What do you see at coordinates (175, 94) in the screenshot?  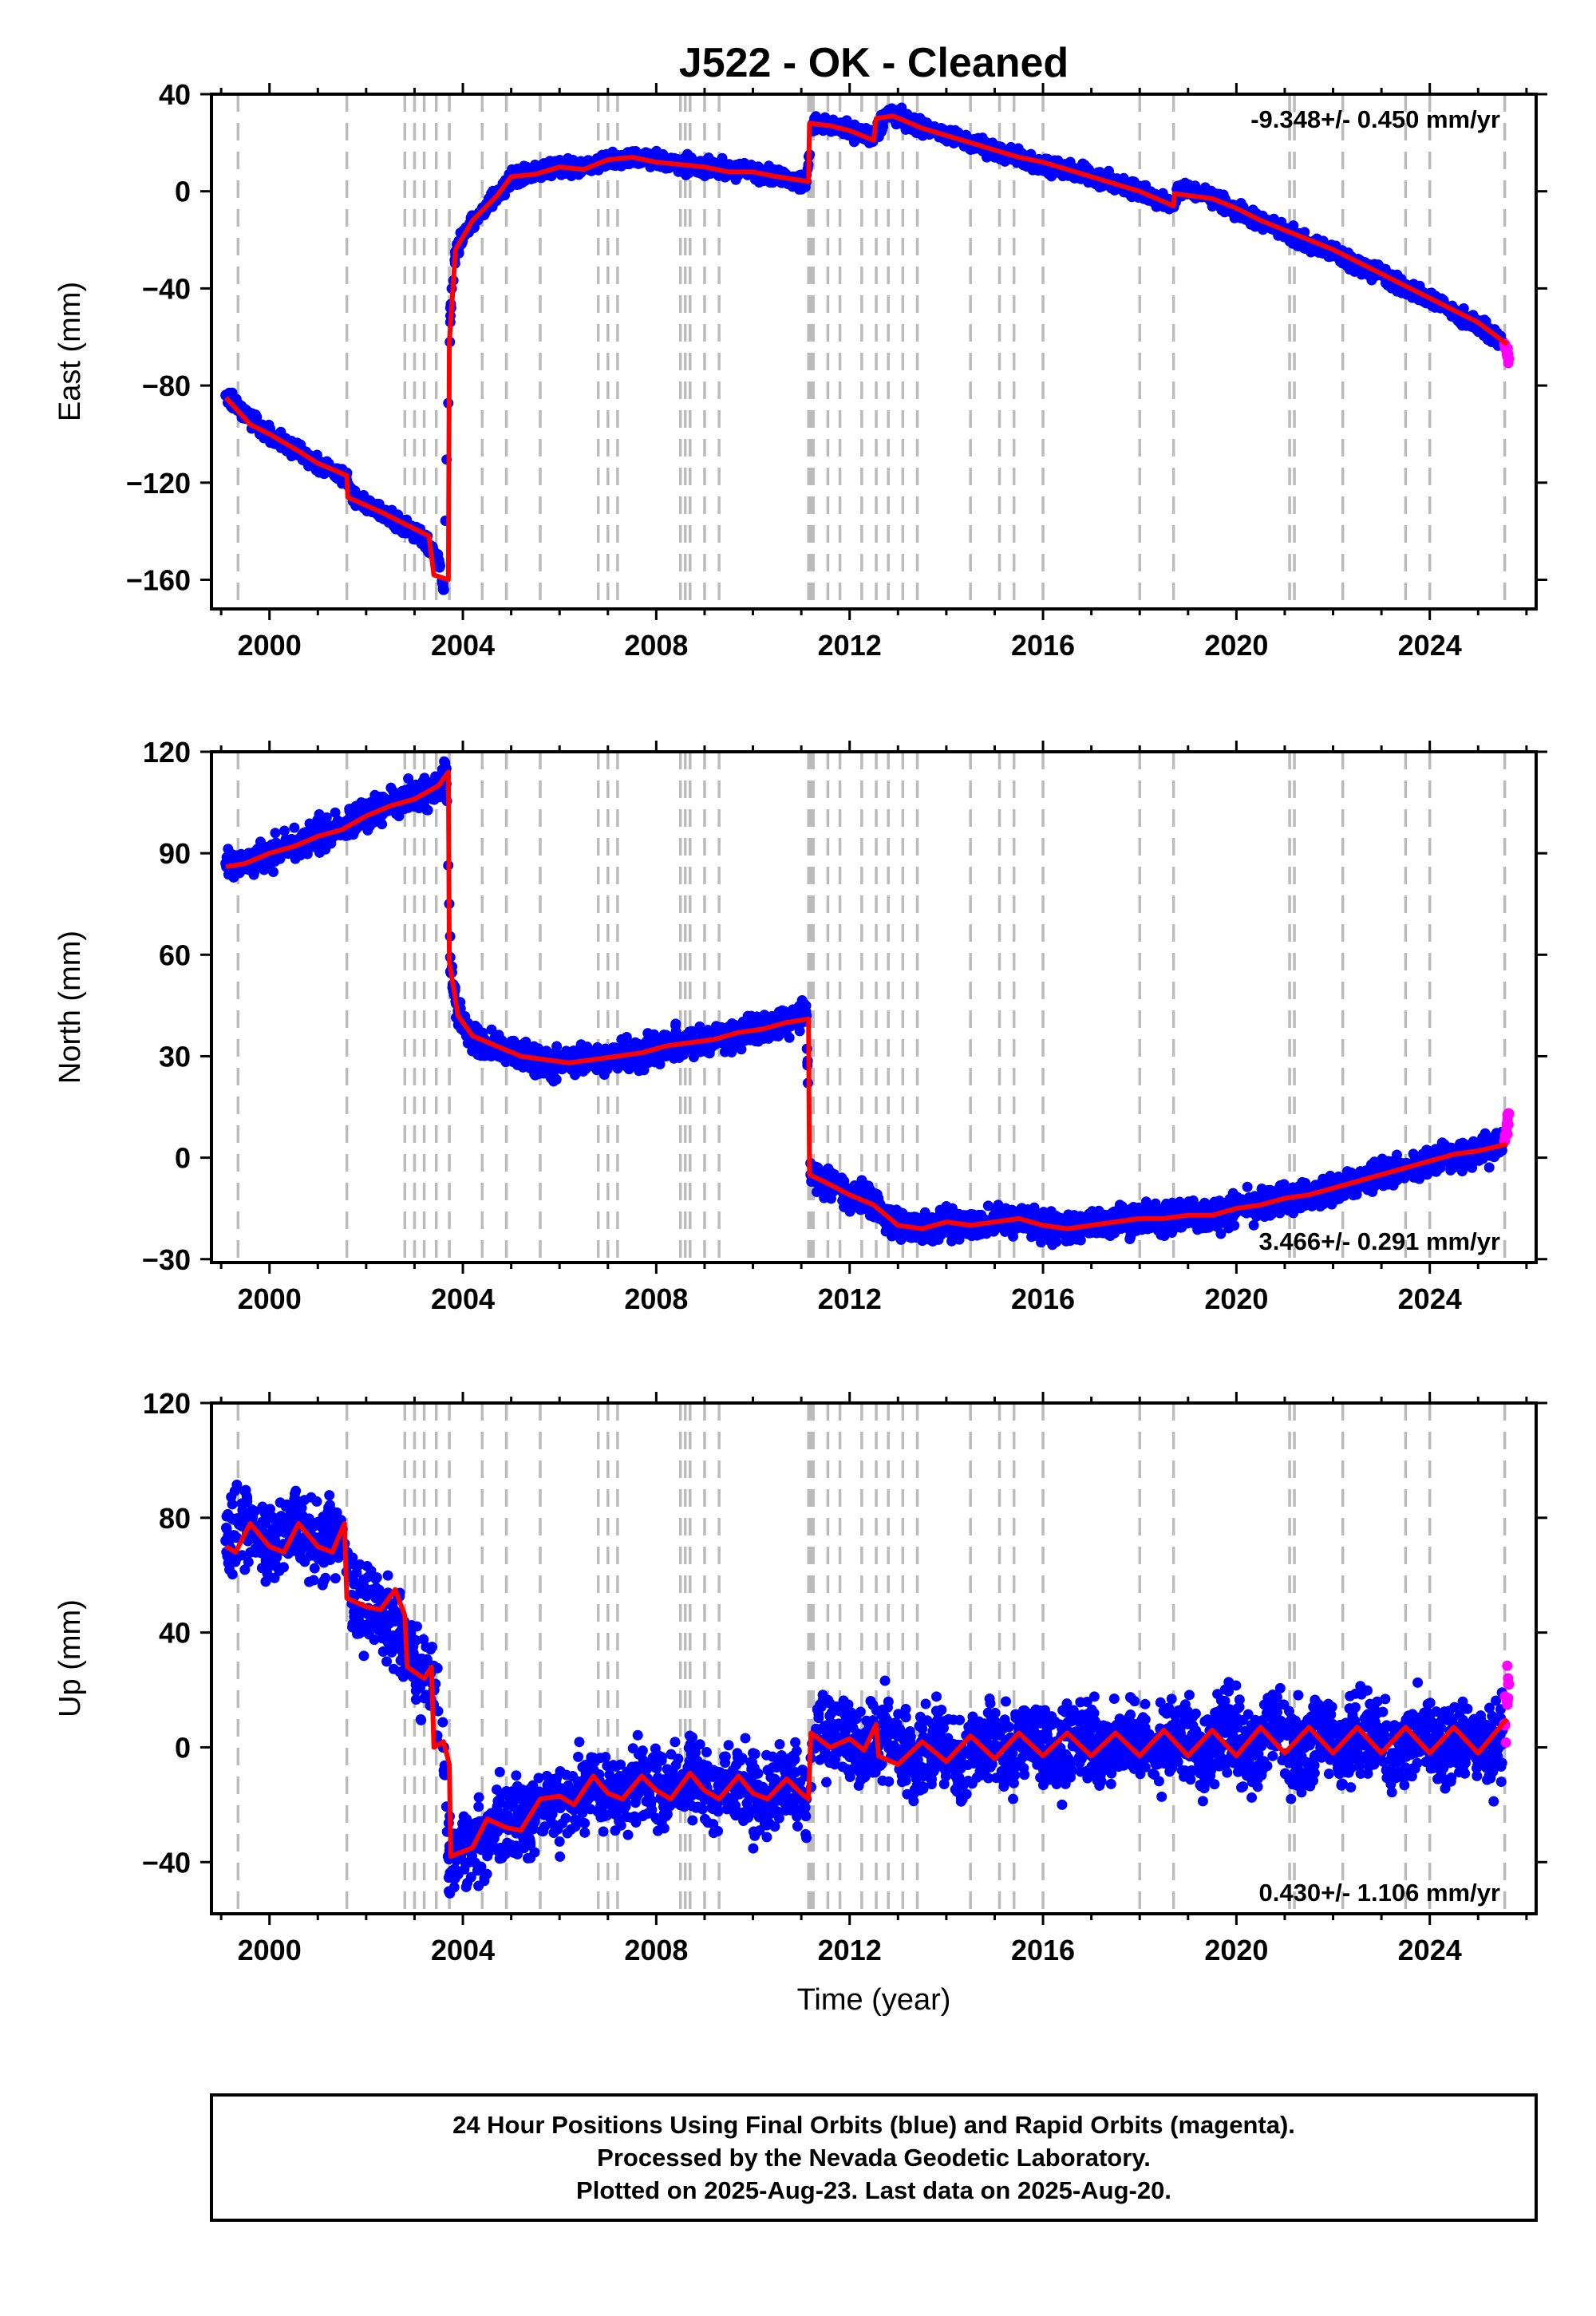 I see `east-y-tick-label: 40` at bounding box center [175, 94].